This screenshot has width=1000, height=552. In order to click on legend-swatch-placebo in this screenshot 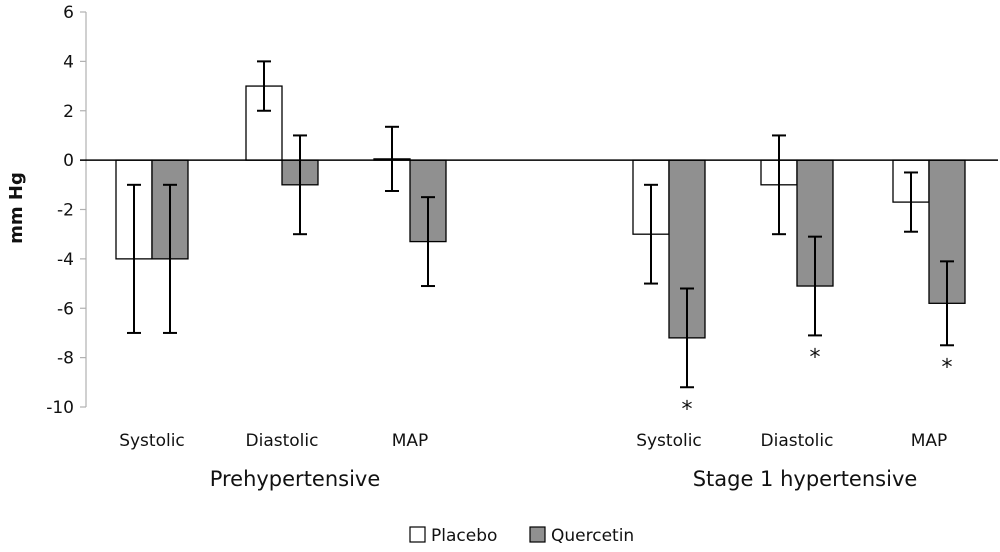, I will do `click(417, 534)`.